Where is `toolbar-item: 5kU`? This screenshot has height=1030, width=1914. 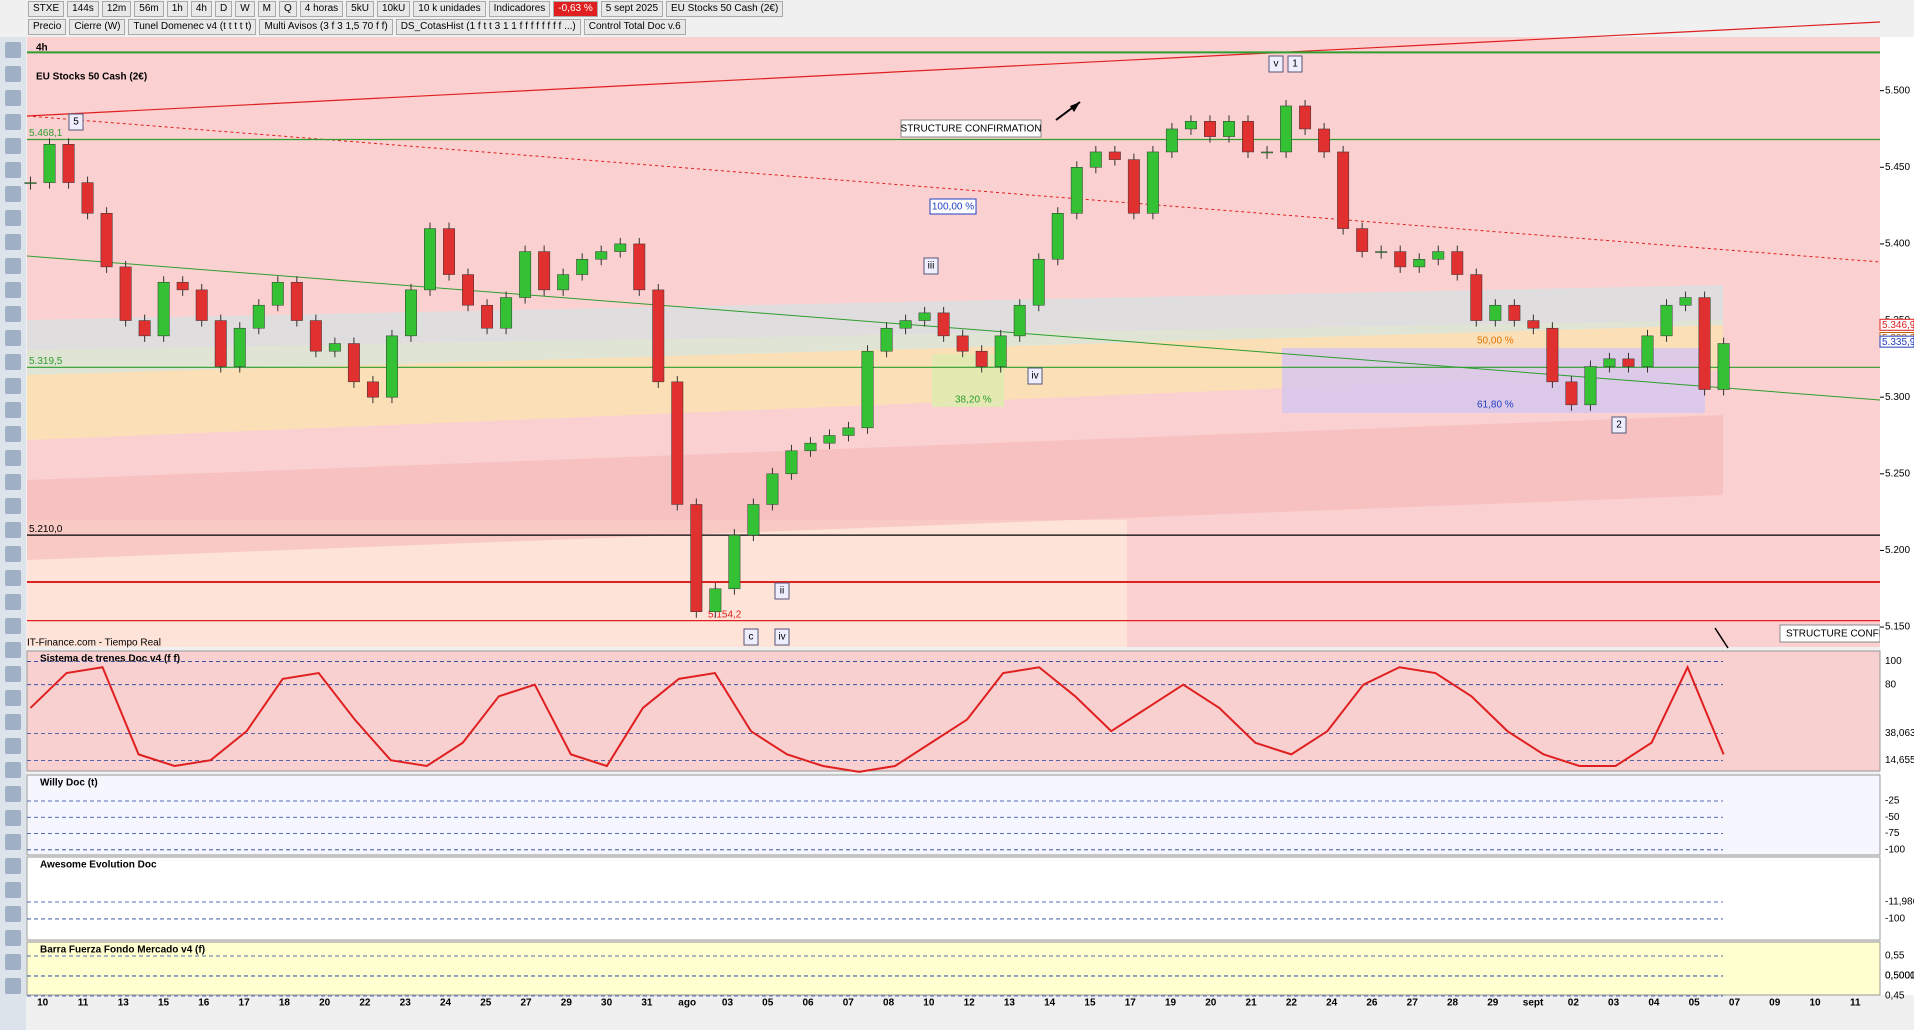
toolbar-item: 5kU is located at coordinates (360, 8).